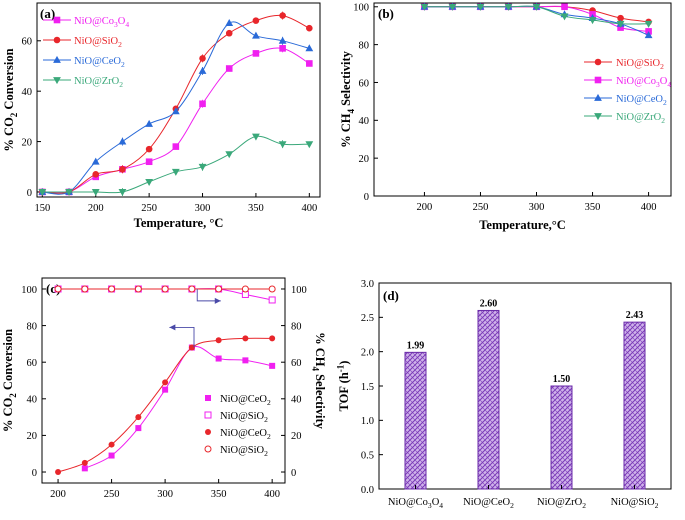 This screenshot has height=520, width=685. I want to click on y2-tick-label: 40, so click(296, 400).